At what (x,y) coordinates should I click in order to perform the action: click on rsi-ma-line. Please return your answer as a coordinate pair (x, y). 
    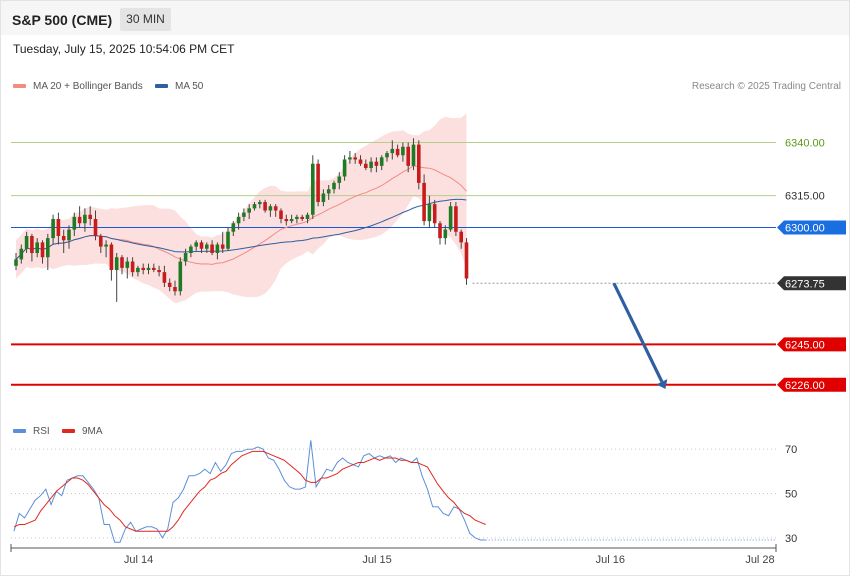
    Looking at the image, I should click on (249, 491).